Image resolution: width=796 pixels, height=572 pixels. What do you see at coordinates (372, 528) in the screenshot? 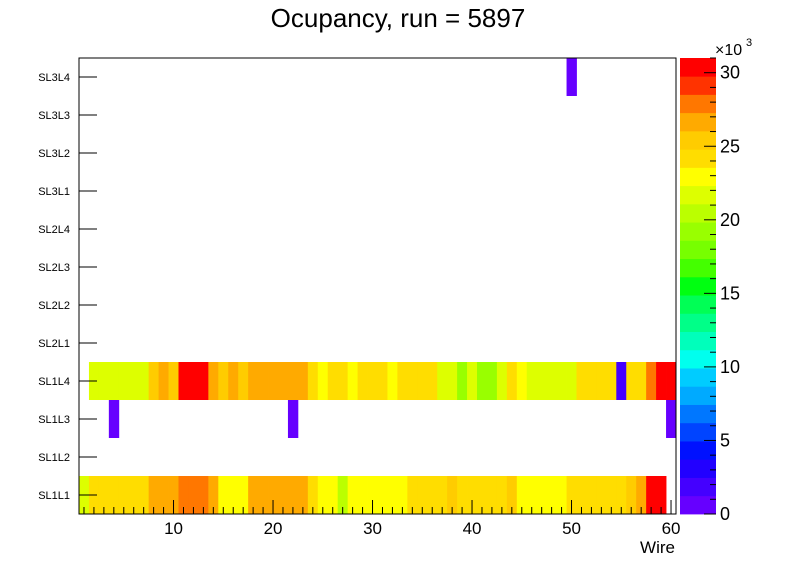
I see `x-tick-label: 30` at bounding box center [372, 528].